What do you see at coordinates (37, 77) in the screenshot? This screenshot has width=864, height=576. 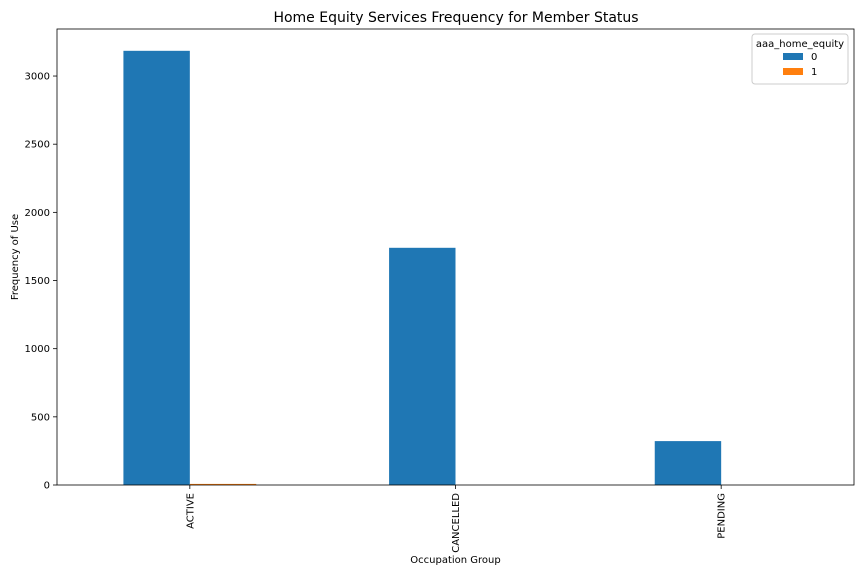 I see `y-tick-label-3000: 3000` at bounding box center [37, 77].